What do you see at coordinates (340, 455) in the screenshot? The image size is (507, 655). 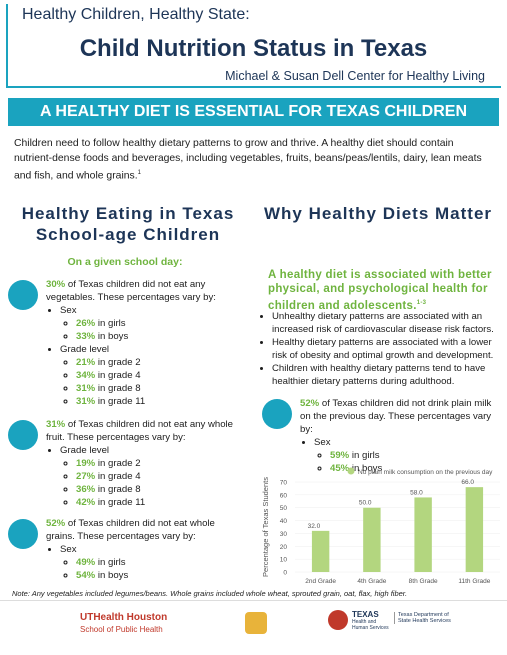 I see `percent: 59%` at bounding box center [340, 455].